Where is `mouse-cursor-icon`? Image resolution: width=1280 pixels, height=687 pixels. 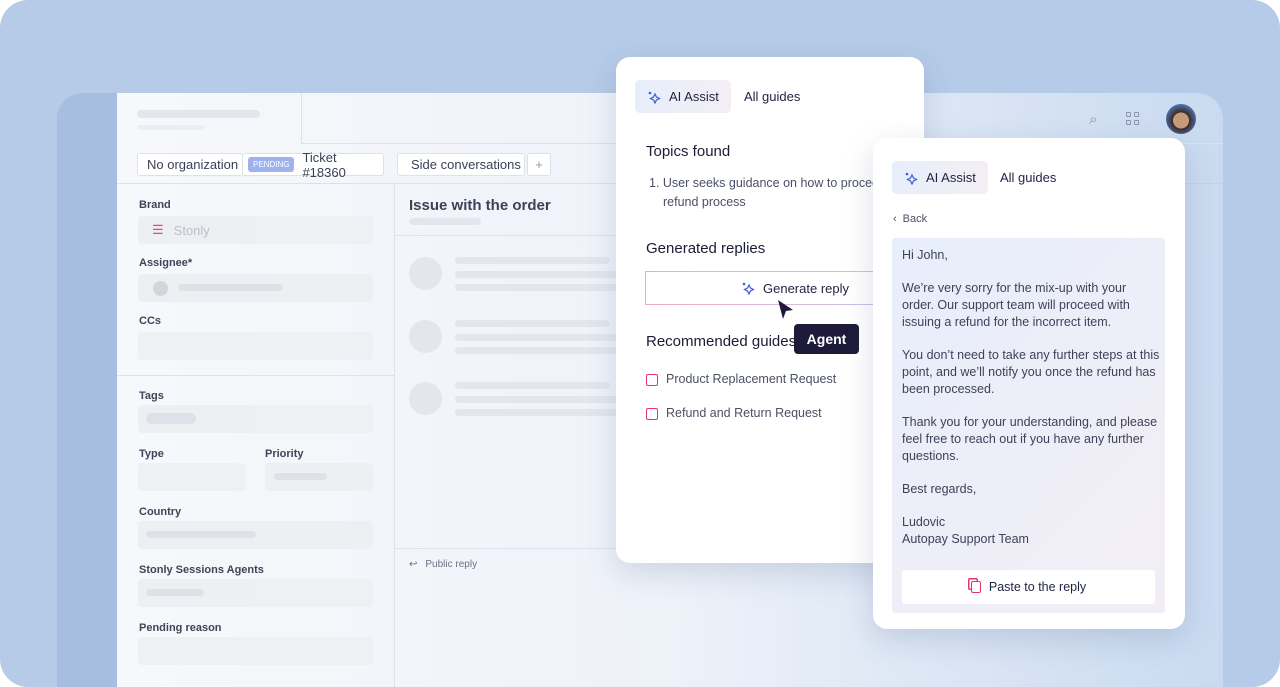
mouse-cursor-icon is located at coordinates (785, 309).